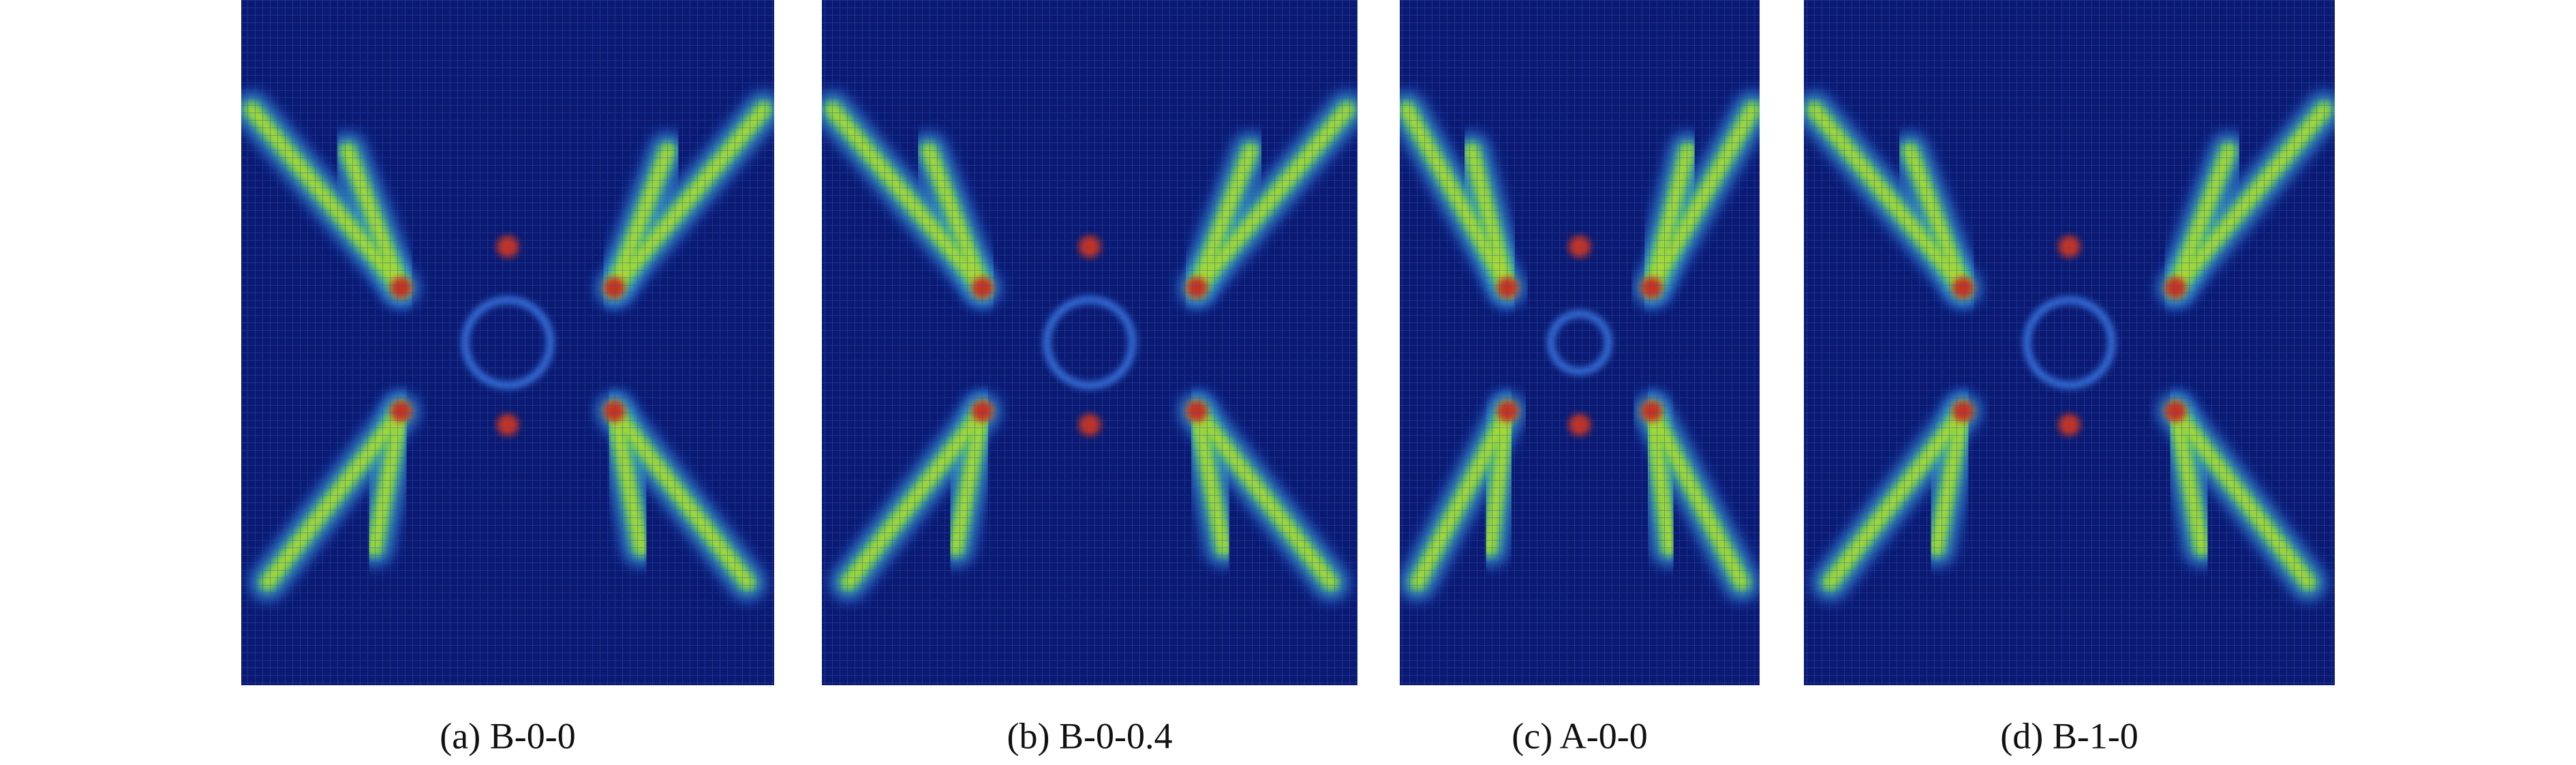 The image size is (2576, 765). I want to click on caption: (a) B-0-0, so click(507, 735).